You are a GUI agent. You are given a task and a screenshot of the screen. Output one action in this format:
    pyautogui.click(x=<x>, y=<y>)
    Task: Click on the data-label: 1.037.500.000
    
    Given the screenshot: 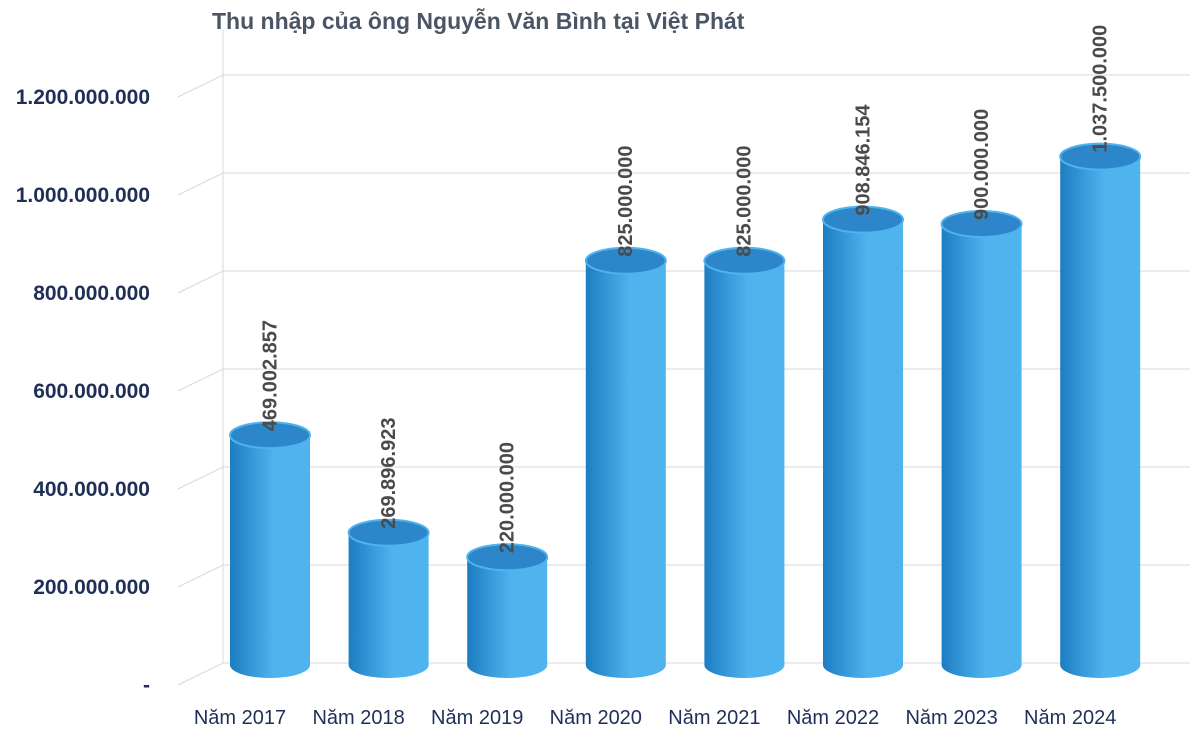 What is the action you would take?
    pyautogui.click(x=1100, y=89)
    